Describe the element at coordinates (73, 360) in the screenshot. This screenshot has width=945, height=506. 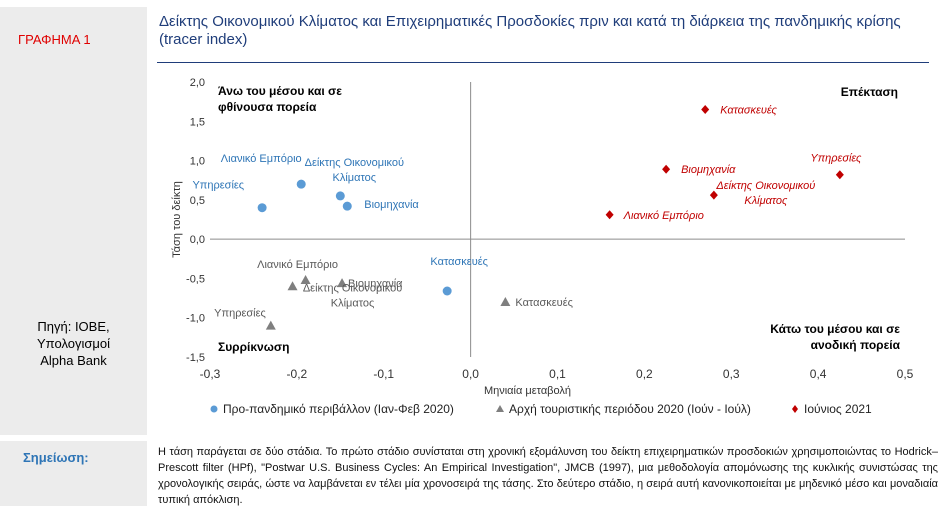
I see `source-line-3: Alpha Bank` at that location.